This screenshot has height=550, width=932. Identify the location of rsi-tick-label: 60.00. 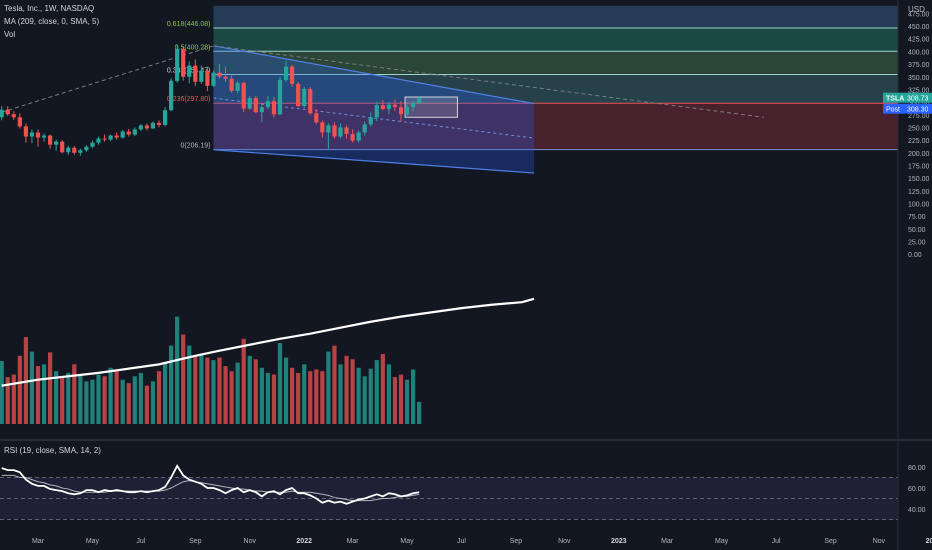
(917, 489).